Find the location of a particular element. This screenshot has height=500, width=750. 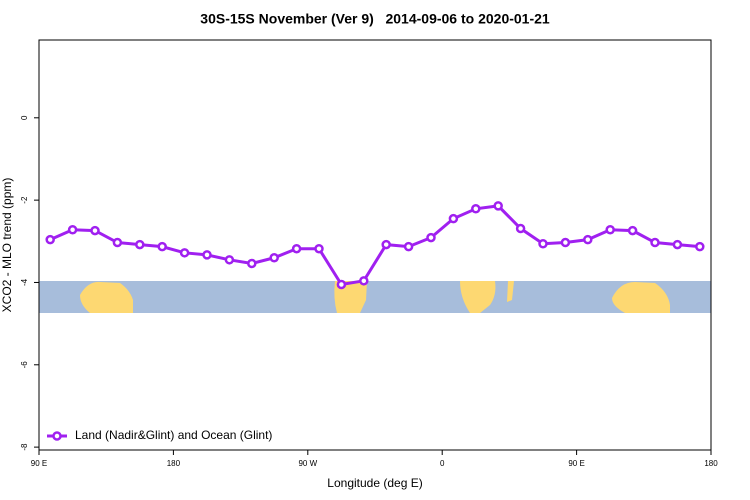

x-axis-label: Longitude (deg E) is located at coordinates (374, 483).